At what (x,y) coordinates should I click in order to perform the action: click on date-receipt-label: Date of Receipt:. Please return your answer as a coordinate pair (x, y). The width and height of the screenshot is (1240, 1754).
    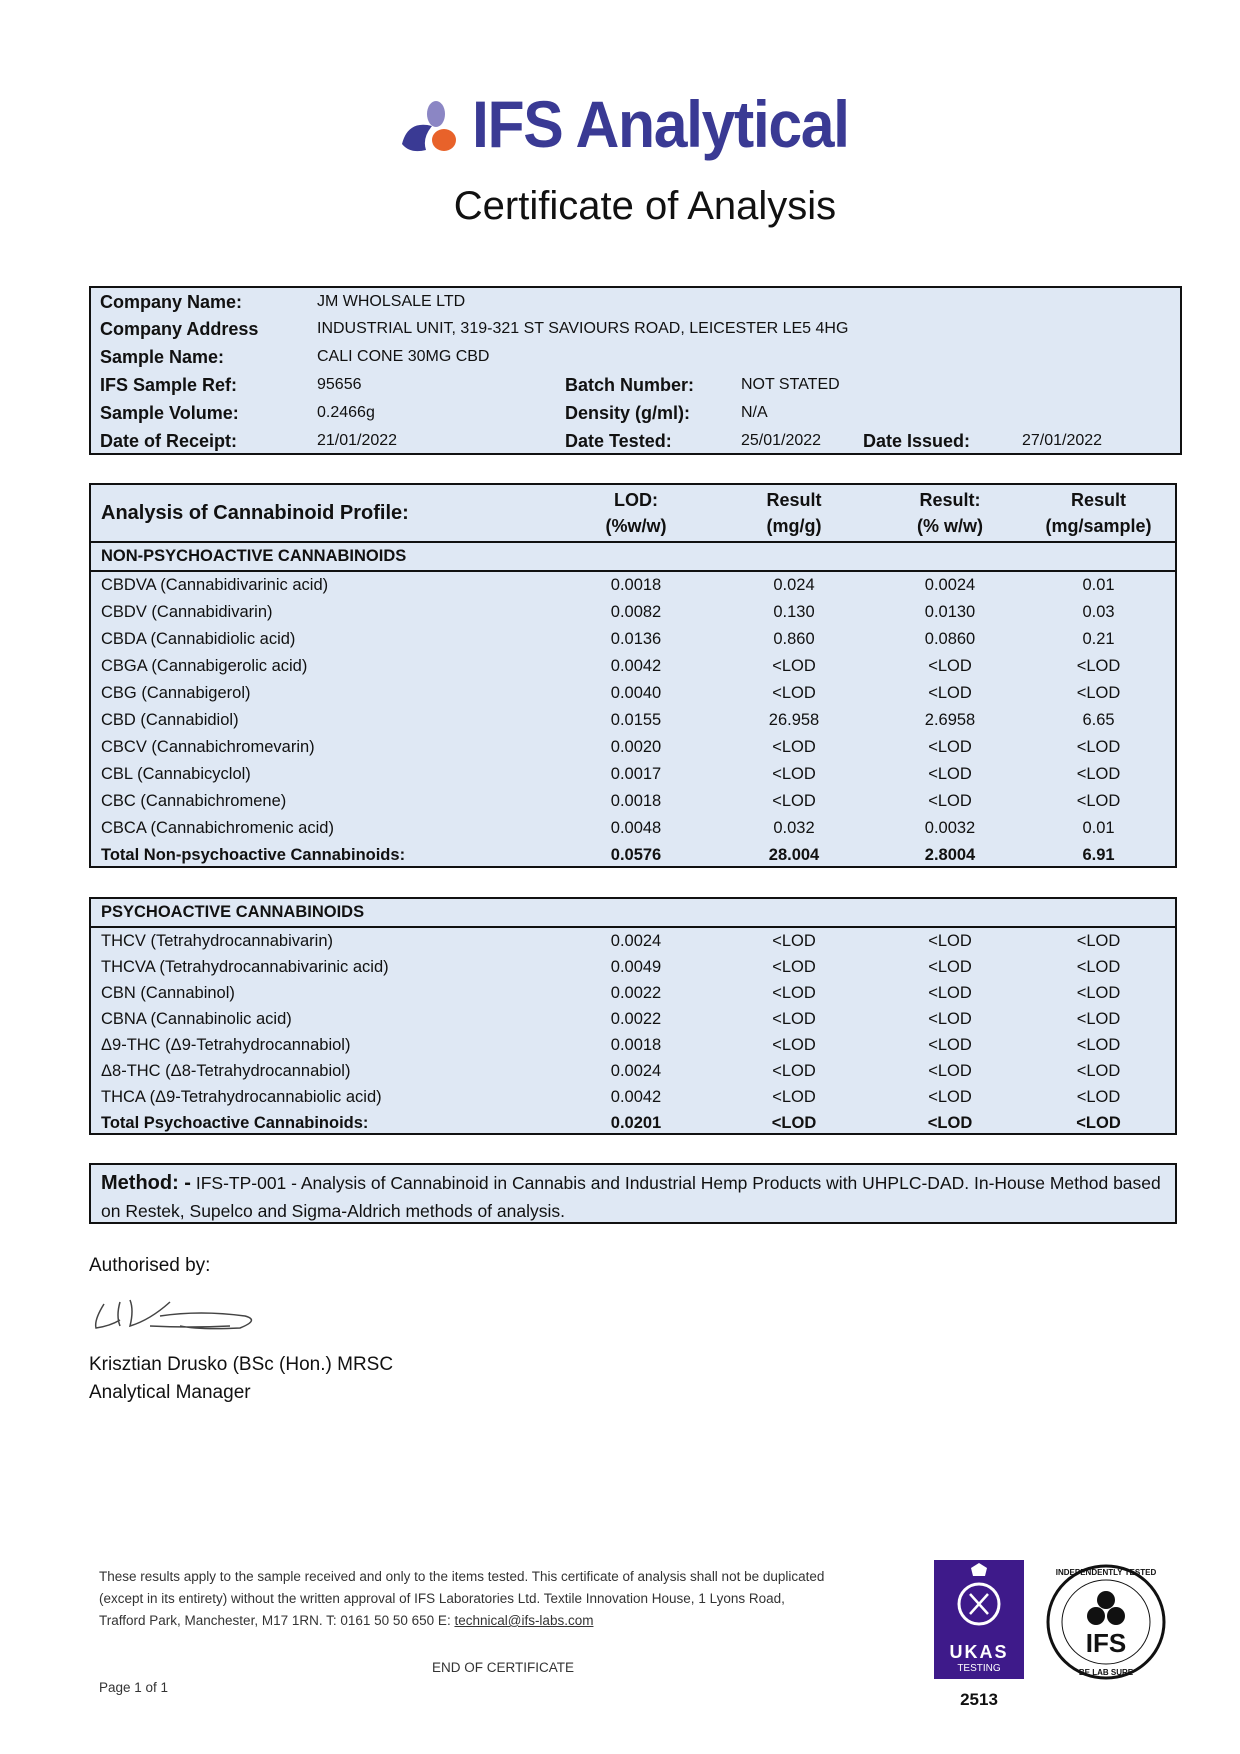
    Looking at the image, I should click on (169, 441).